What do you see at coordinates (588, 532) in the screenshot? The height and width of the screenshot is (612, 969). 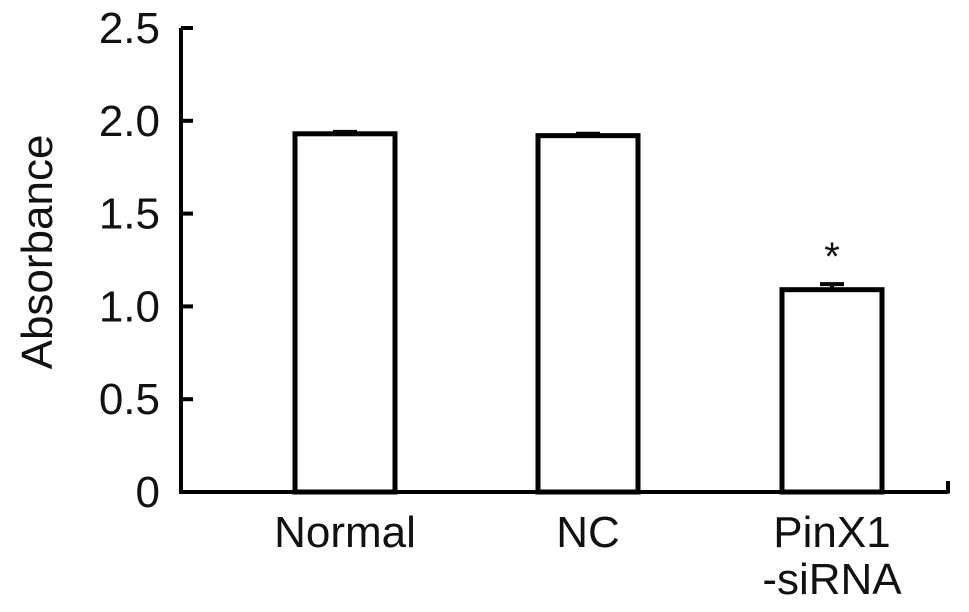 I see `x-category-label: NC` at bounding box center [588, 532].